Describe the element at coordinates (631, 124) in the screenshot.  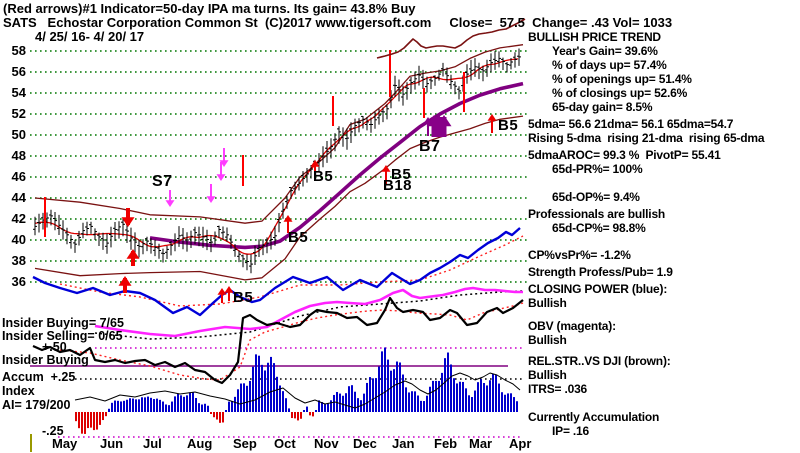
I see `right-panel-line: 5dma= 56.6 21dma= 56.1 65dma=54.7` at that location.